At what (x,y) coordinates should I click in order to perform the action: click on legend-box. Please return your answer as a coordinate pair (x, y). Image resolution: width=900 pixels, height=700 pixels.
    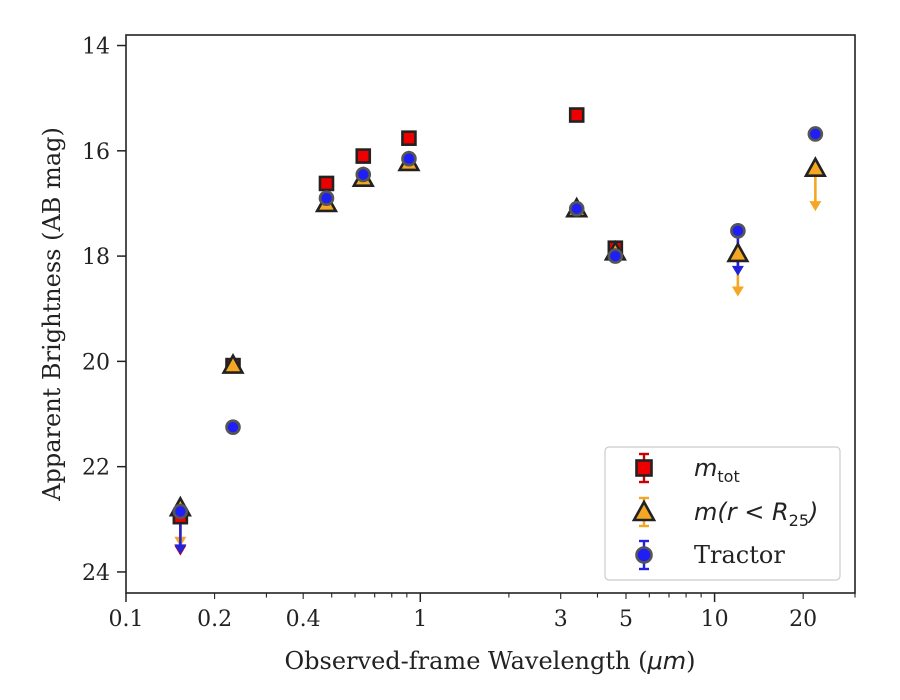
    Looking at the image, I should click on (722, 513).